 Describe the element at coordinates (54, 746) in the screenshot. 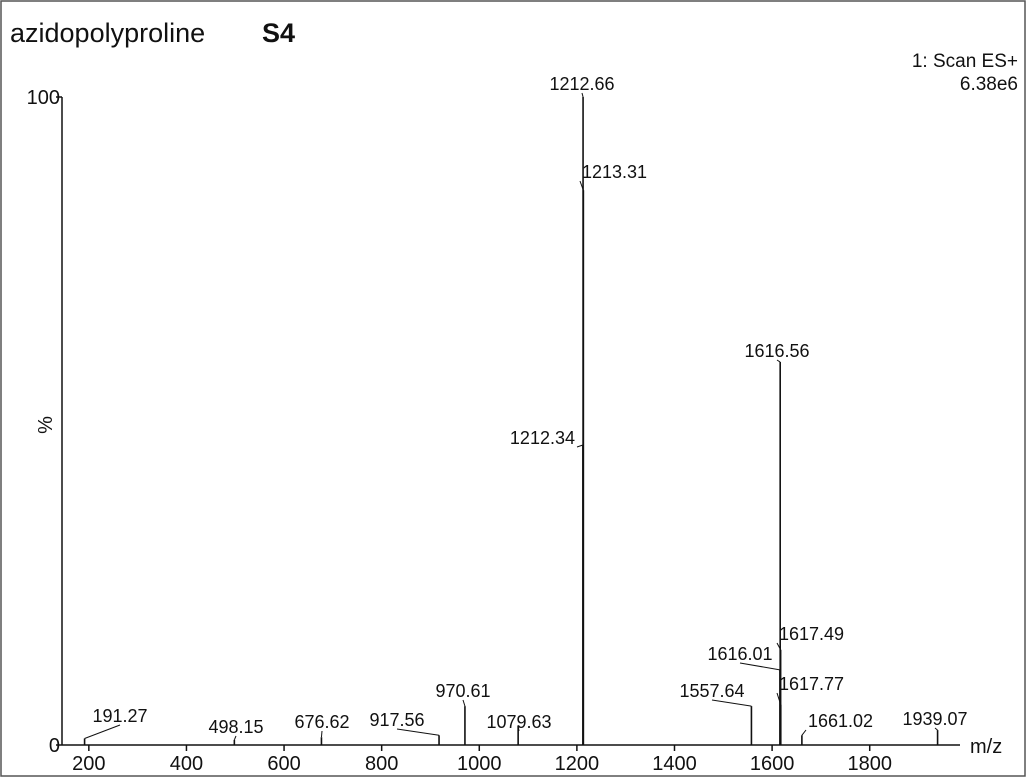

I see `y-tick-label: 0` at that location.